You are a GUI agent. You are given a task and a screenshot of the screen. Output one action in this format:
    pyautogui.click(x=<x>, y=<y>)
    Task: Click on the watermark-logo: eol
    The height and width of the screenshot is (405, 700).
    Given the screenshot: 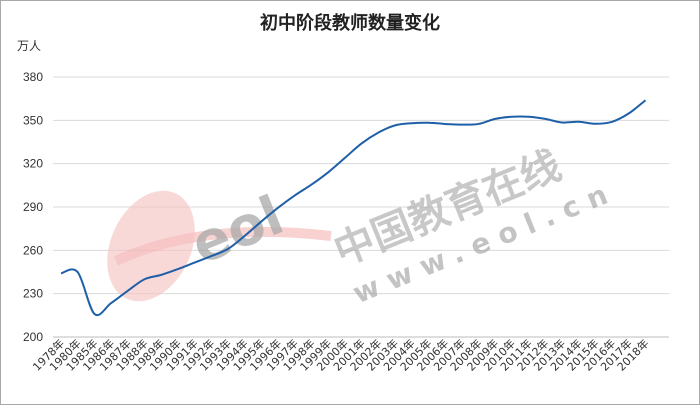 What is the action you would take?
    pyautogui.click(x=237, y=230)
    